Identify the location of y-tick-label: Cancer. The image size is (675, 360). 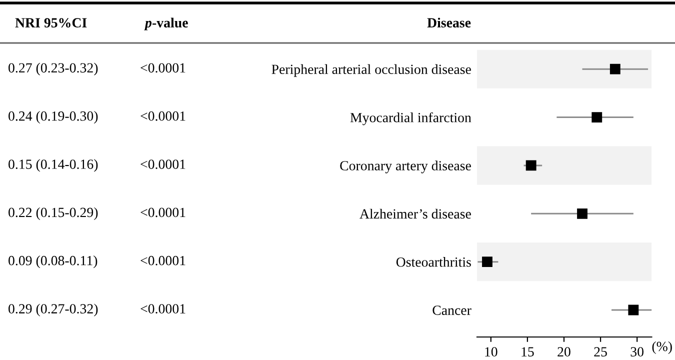
(452, 310).